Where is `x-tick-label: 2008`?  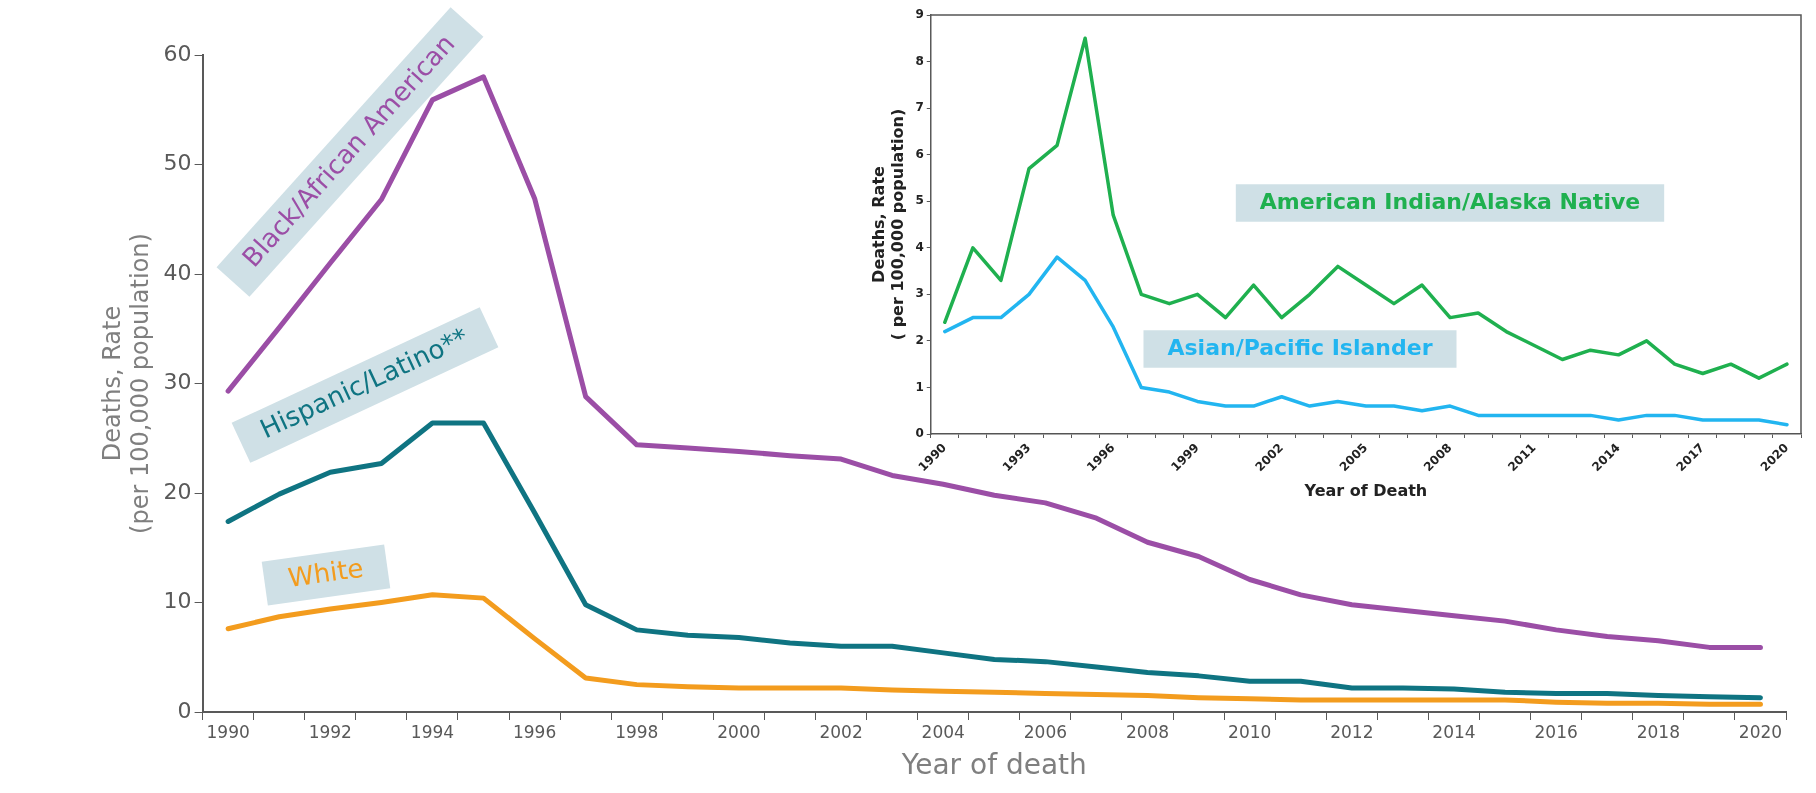 x-tick-label: 2008 is located at coordinates (1147, 731).